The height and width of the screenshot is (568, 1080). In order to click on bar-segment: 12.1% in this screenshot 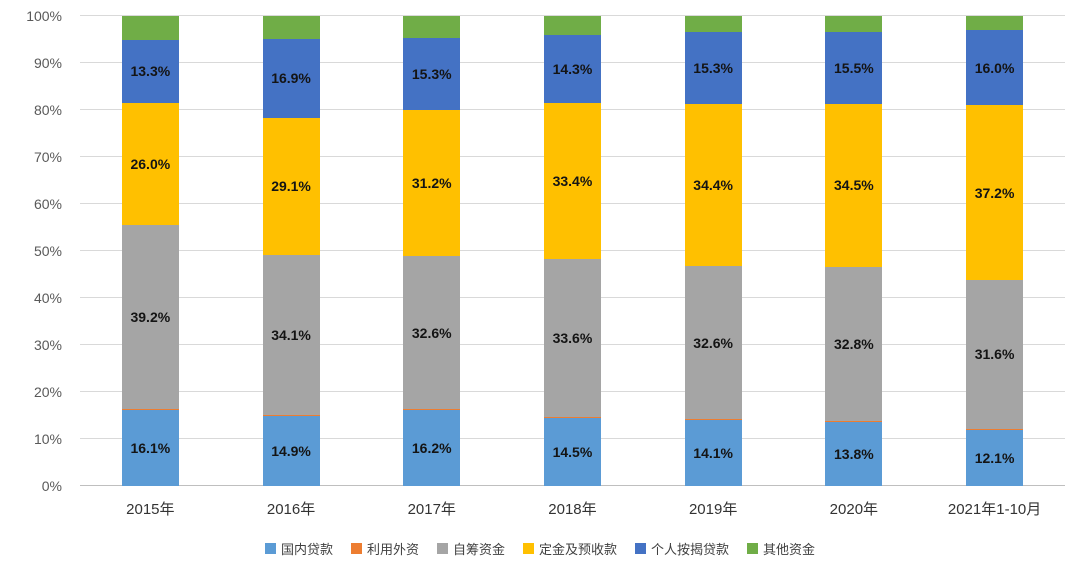, I will do `click(995, 457)`.